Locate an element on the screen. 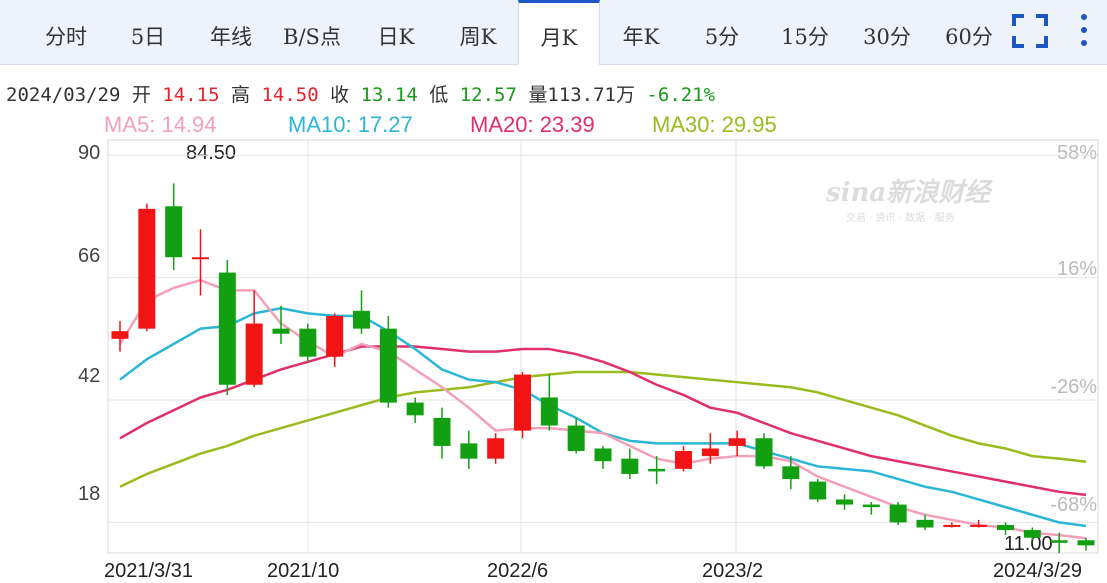  period-tab-bar: 分时 5日 年线 B/S点 日K 周K 月K 年K 5分 15分 30分 60分 is located at coordinates (553, 32).